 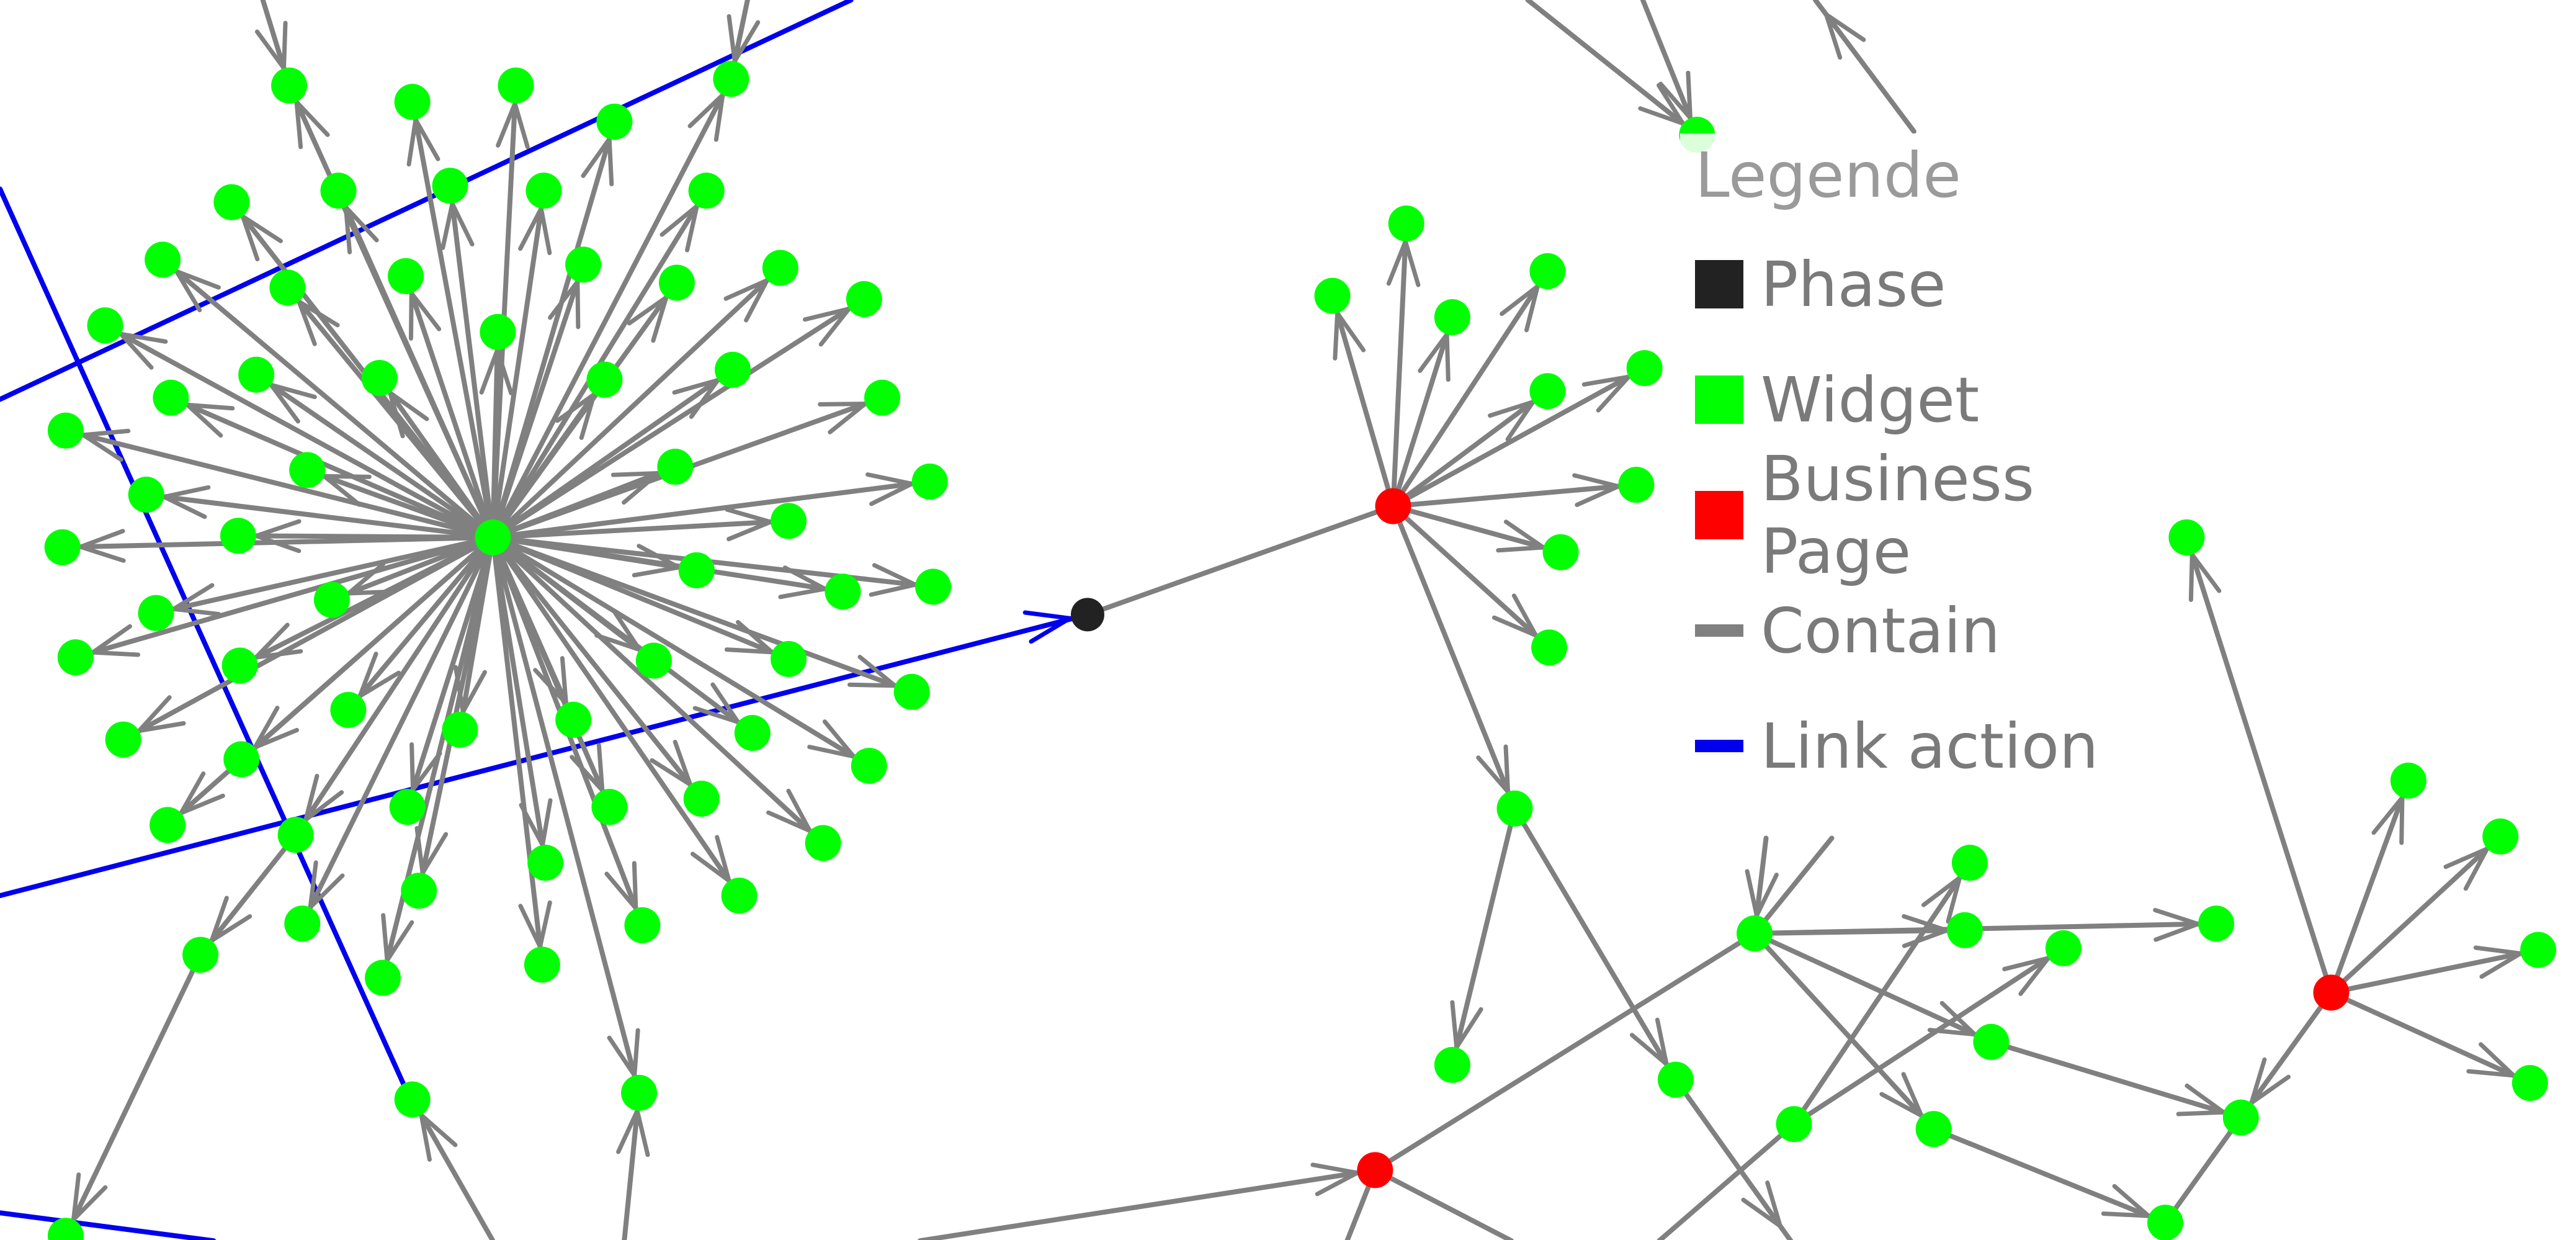 I want to click on widget-node-hub-center, so click(x=493, y=537).